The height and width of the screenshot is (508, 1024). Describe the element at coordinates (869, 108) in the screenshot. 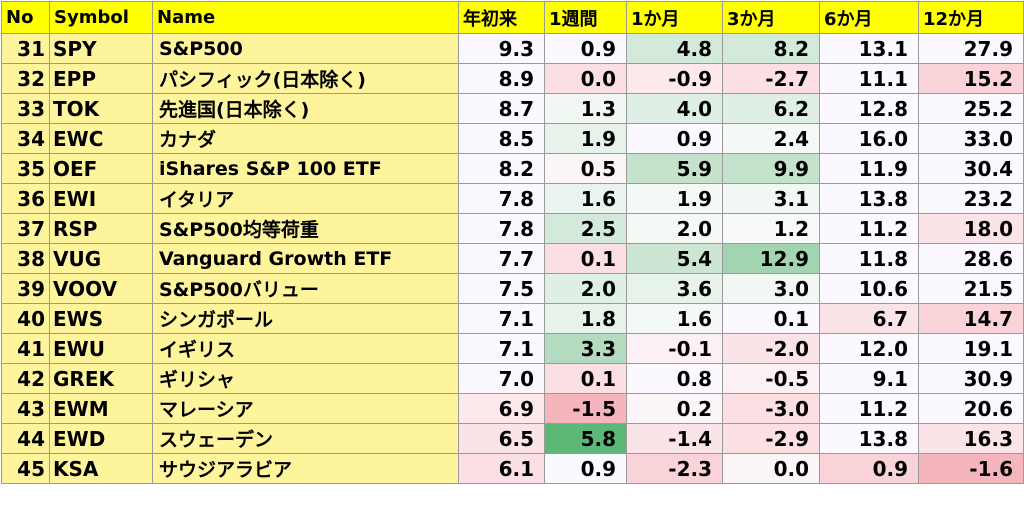

I see `6month-cell: 12.8` at that location.